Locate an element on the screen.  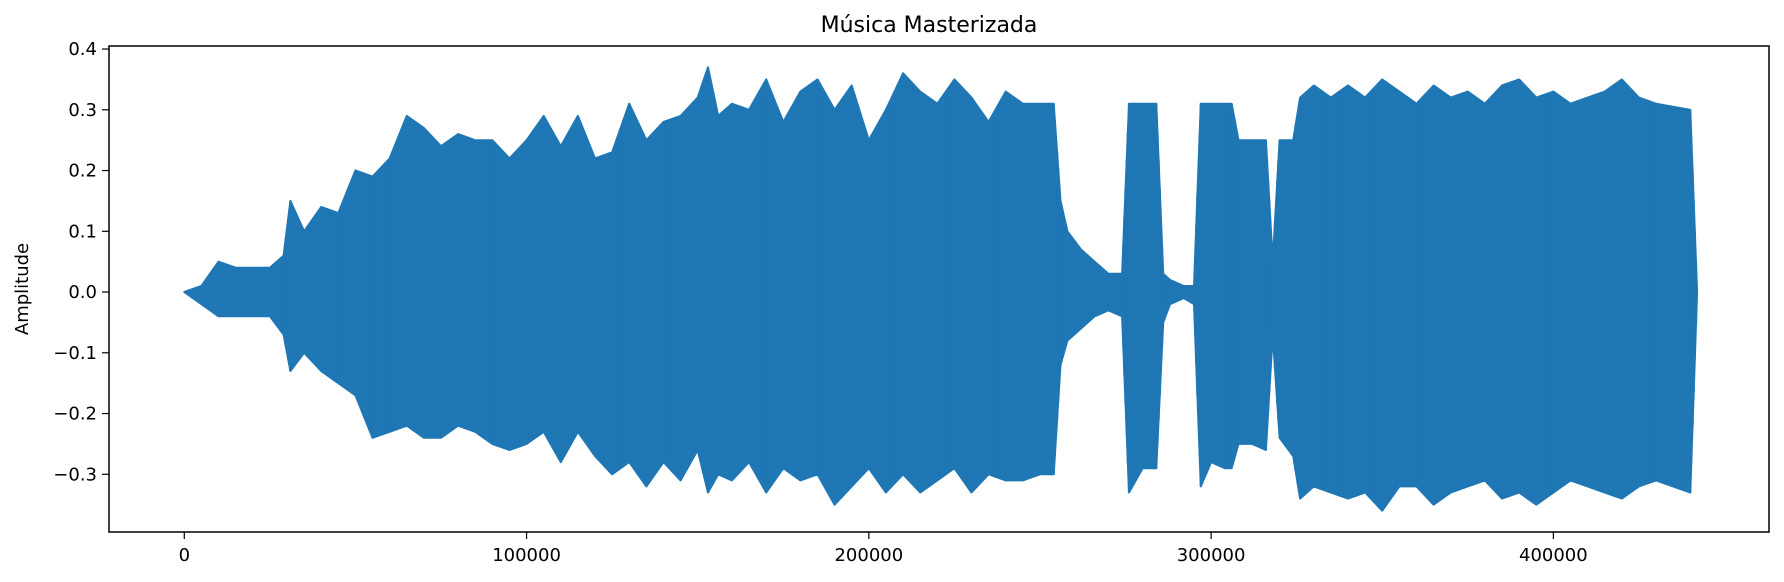
chart-title: Música Masterizada is located at coordinates (929, 25).